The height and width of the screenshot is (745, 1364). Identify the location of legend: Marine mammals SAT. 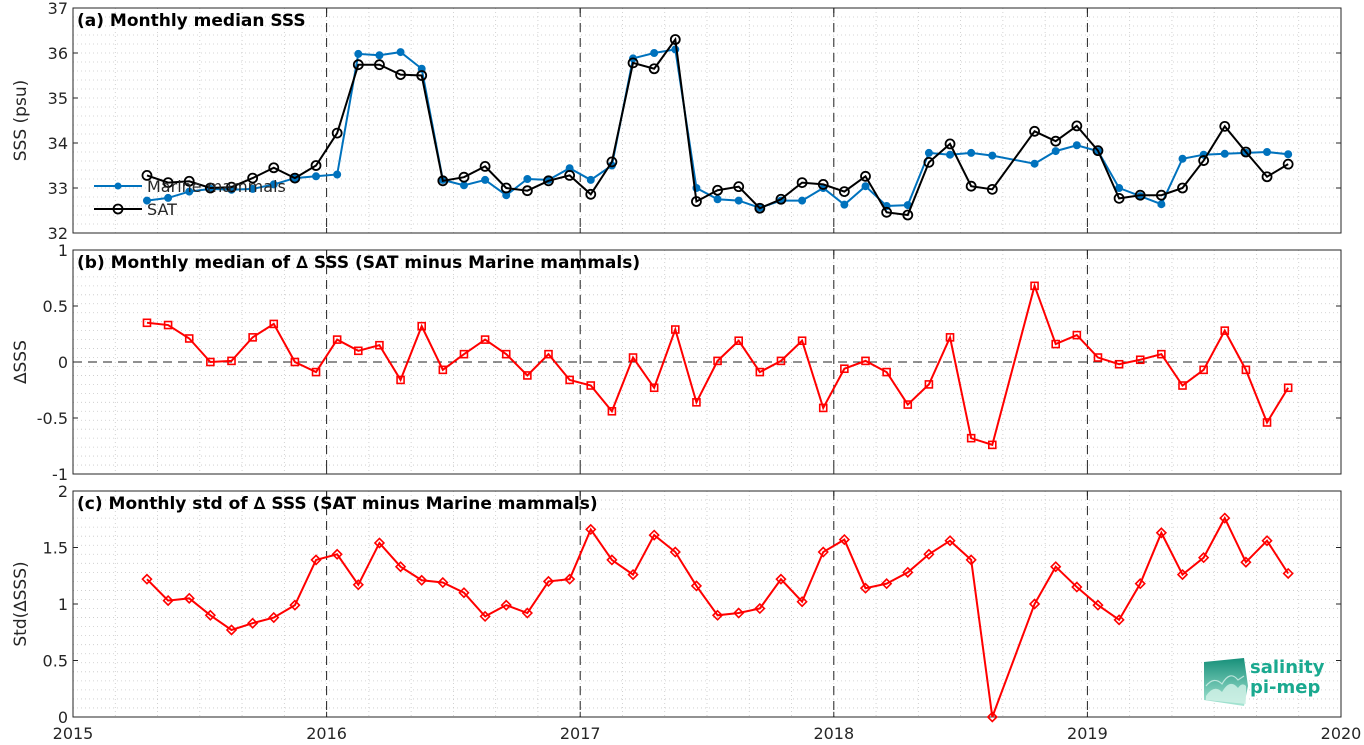
(190, 198).